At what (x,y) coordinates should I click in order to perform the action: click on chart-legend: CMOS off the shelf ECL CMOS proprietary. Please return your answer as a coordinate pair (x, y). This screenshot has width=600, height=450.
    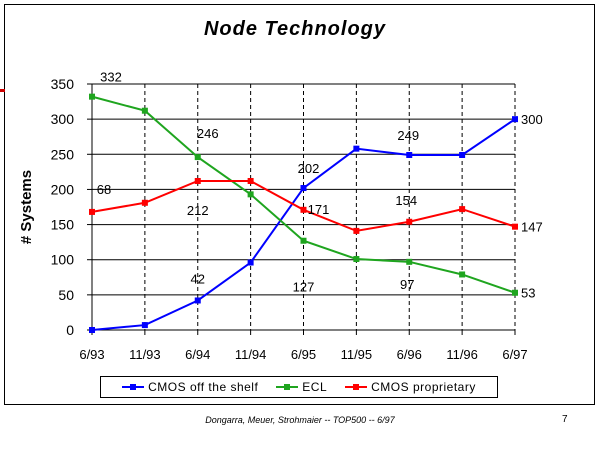
    Looking at the image, I should click on (299, 387).